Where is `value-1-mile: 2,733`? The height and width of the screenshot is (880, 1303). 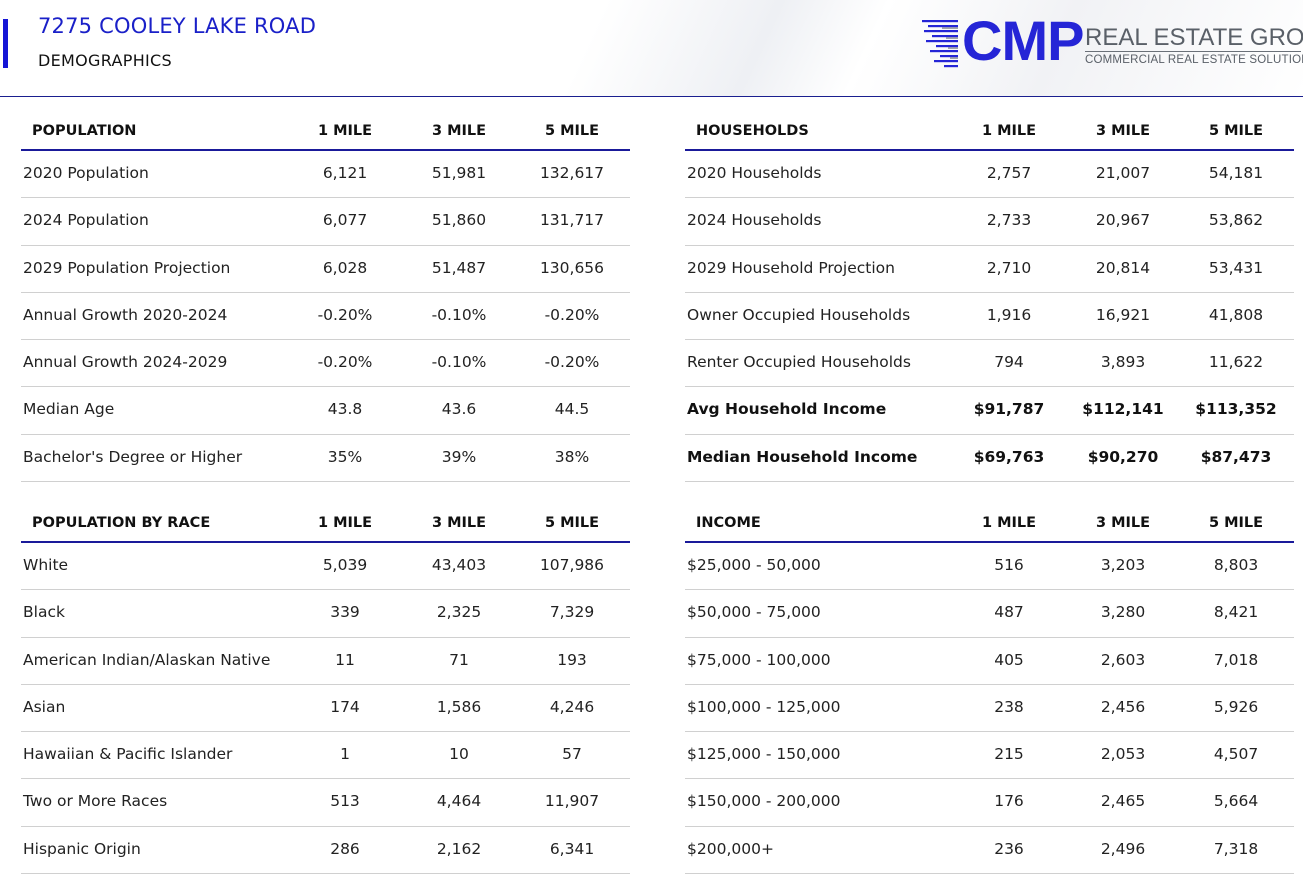
value-1-mile: 2,733 is located at coordinates (1009, 220).